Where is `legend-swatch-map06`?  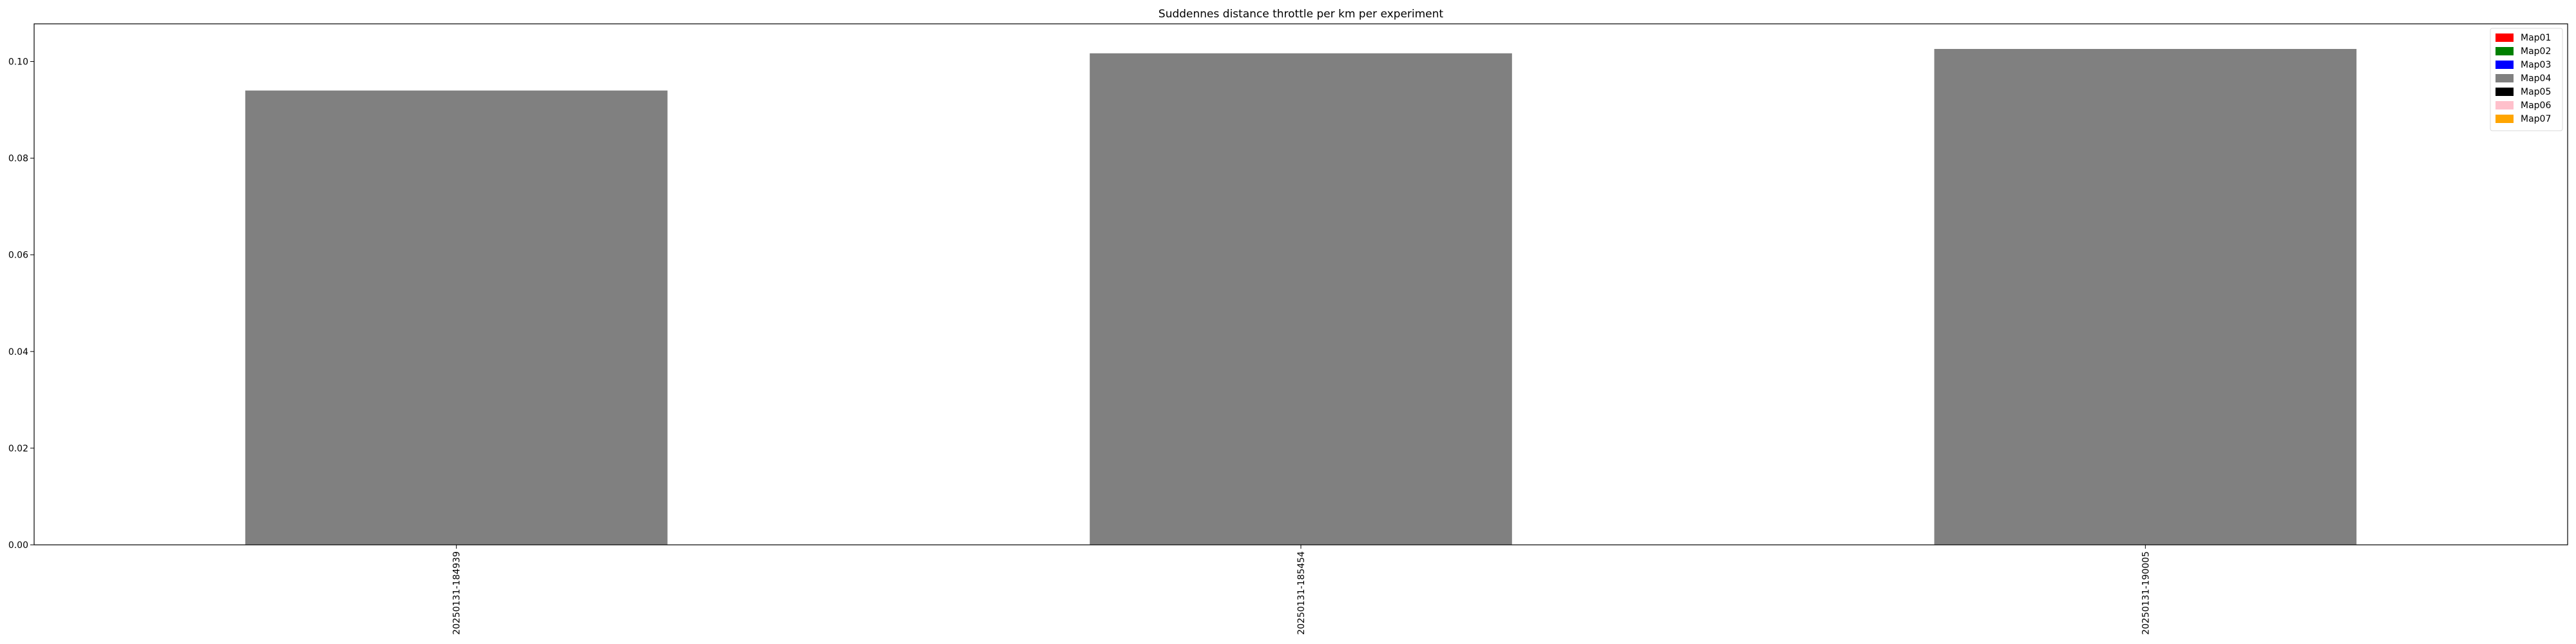
legend-swatch-map06 is located at coordinates (2505, 105).